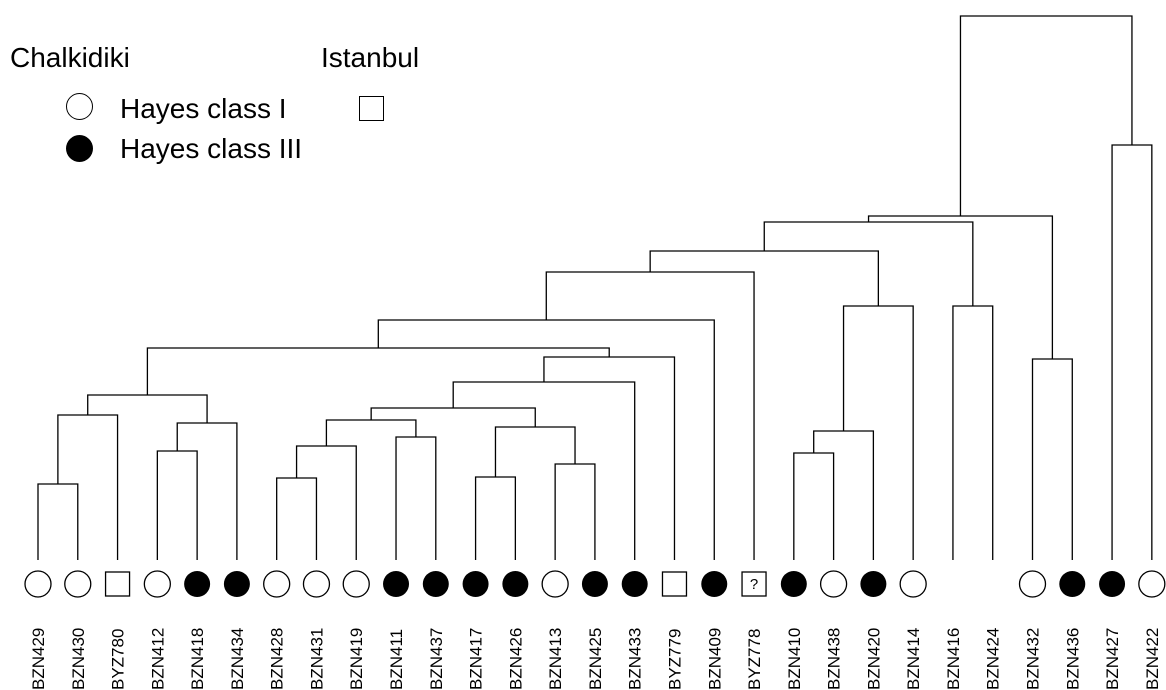  I want to click on legend-filled-circle-icon, so click(79, 148).